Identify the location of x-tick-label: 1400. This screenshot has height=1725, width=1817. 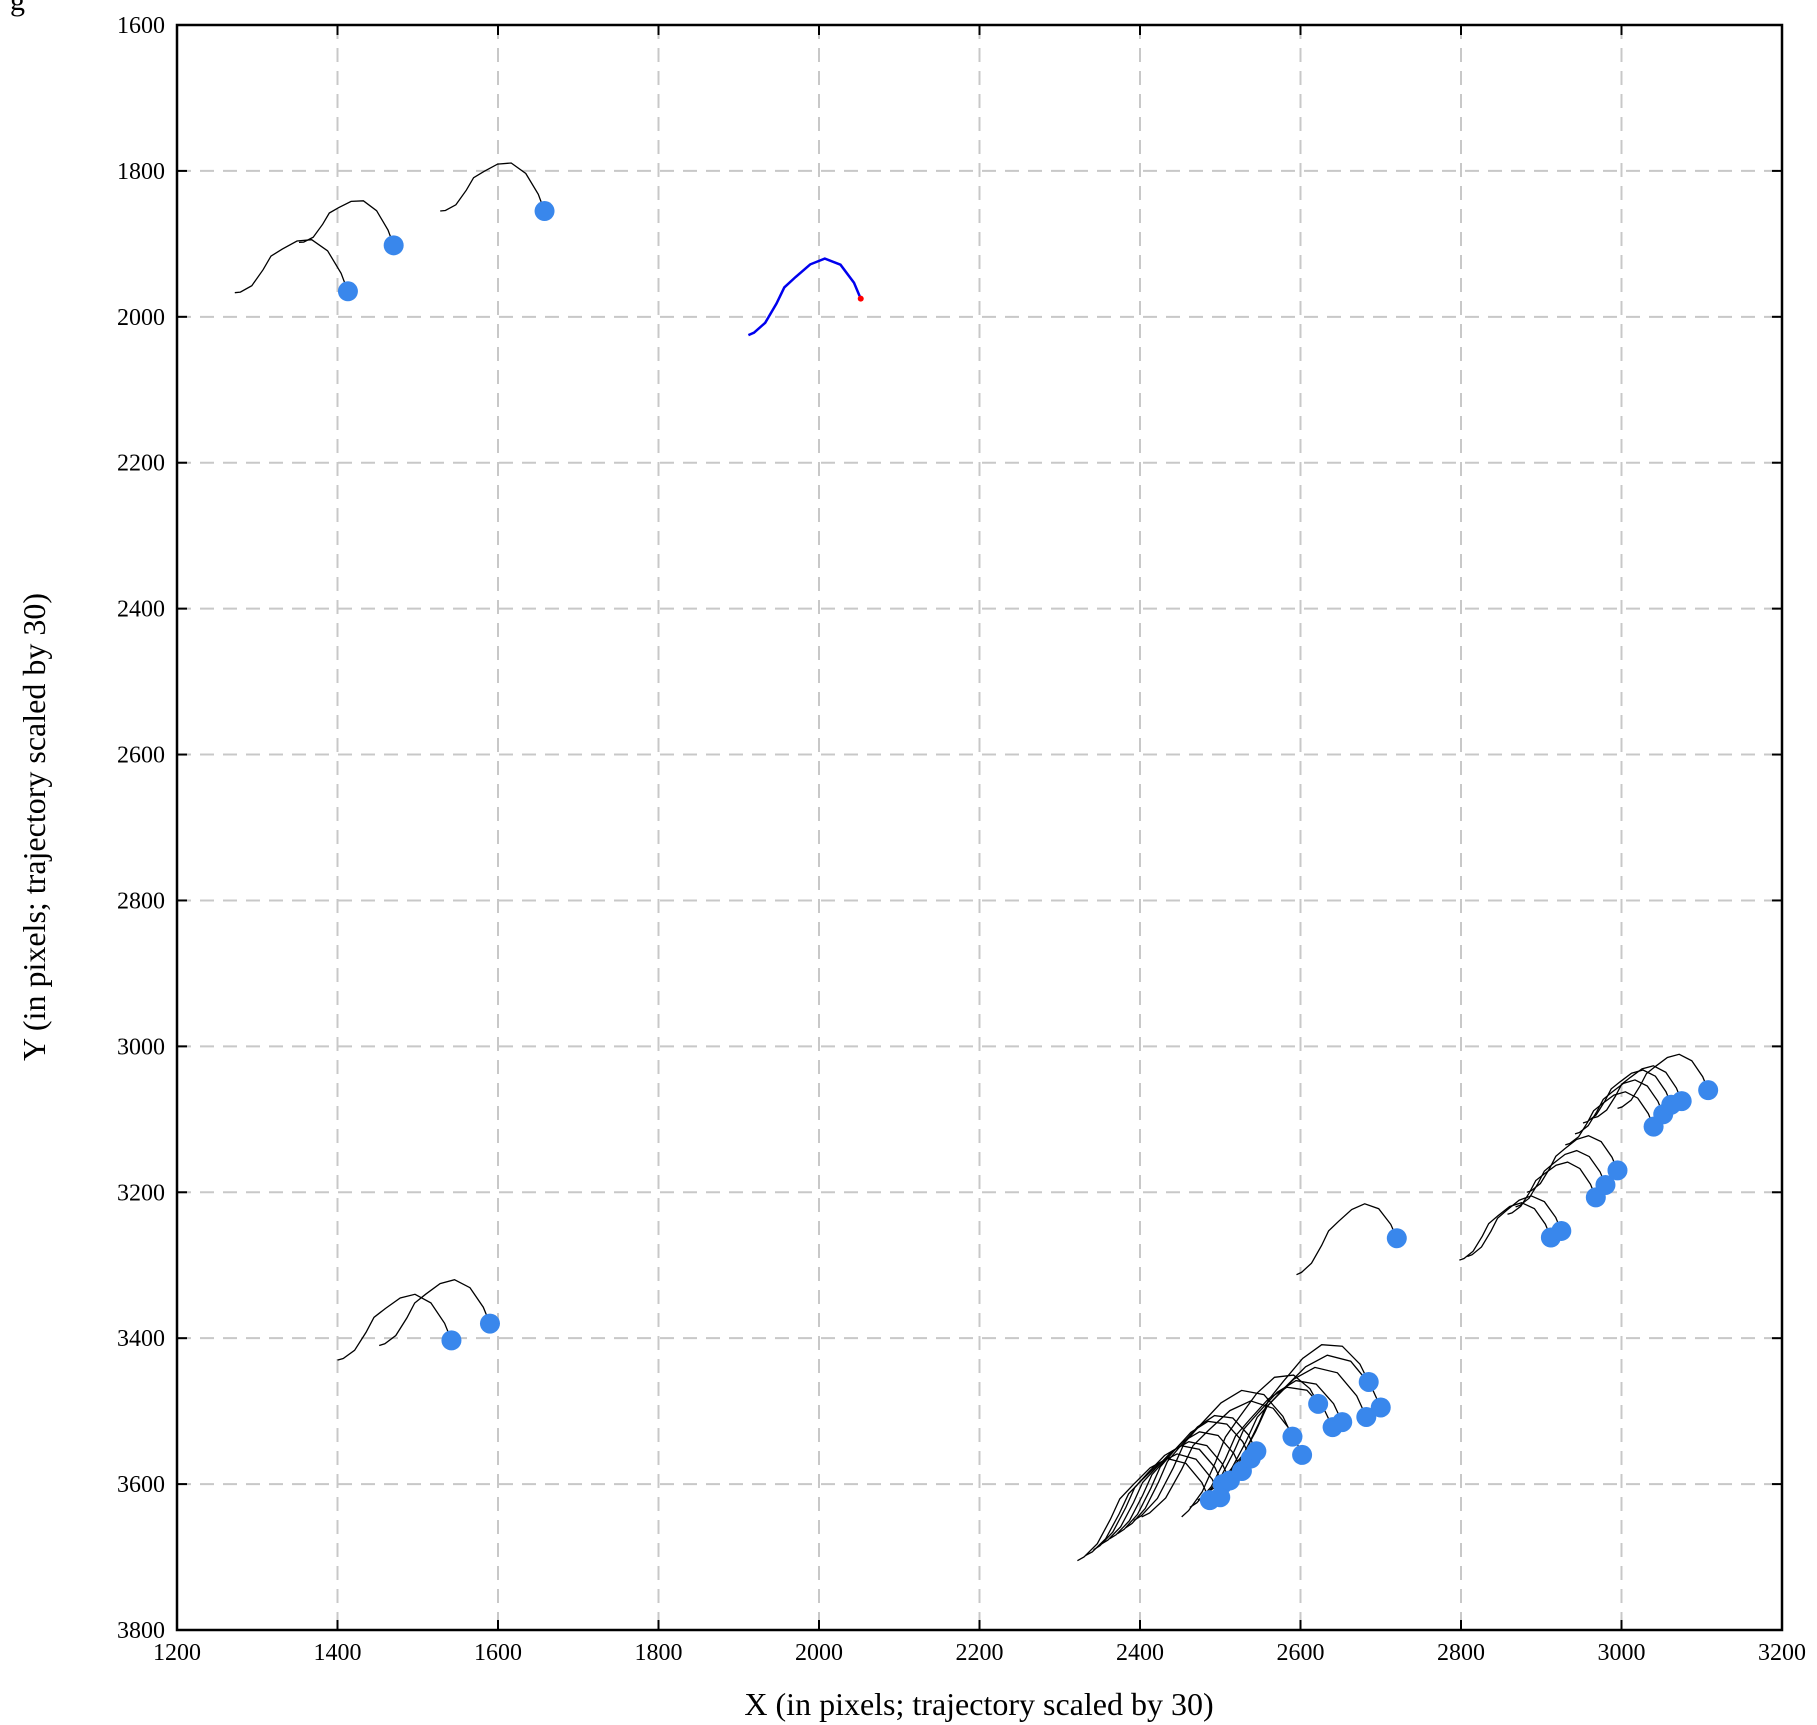
(338, 1653).